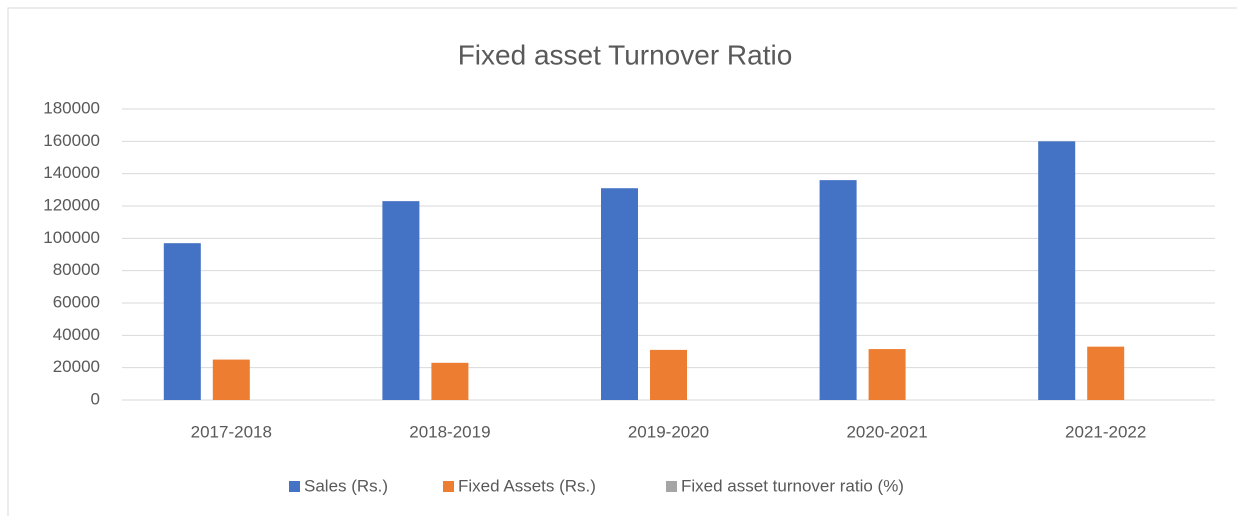 This screenshot has height=516, width=1237. I want to click on legend-label: Sales (Rs.), so click(346, 485).